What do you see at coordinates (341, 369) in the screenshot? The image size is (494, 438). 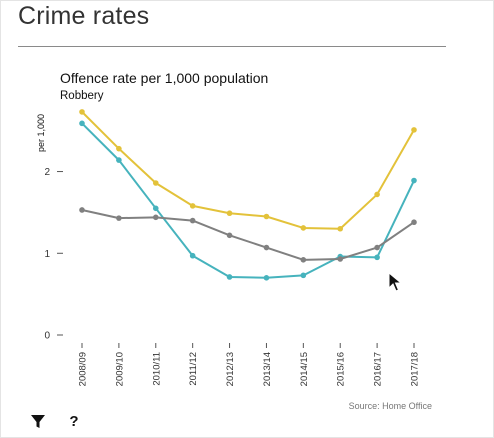 I see `x-tick-label: 2015/16` at bounding box center [341, 369].